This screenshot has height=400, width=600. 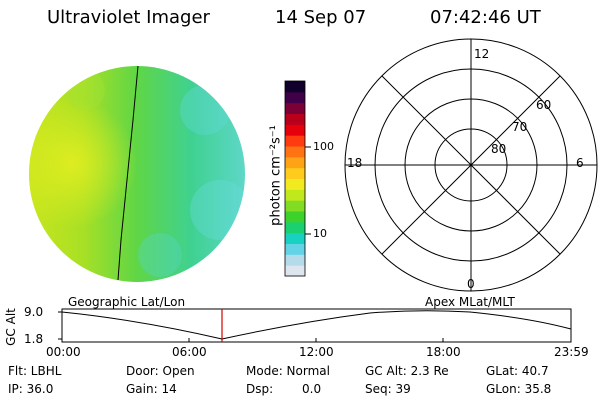 I want to click on terminator-line, so click(x=128, y=173).